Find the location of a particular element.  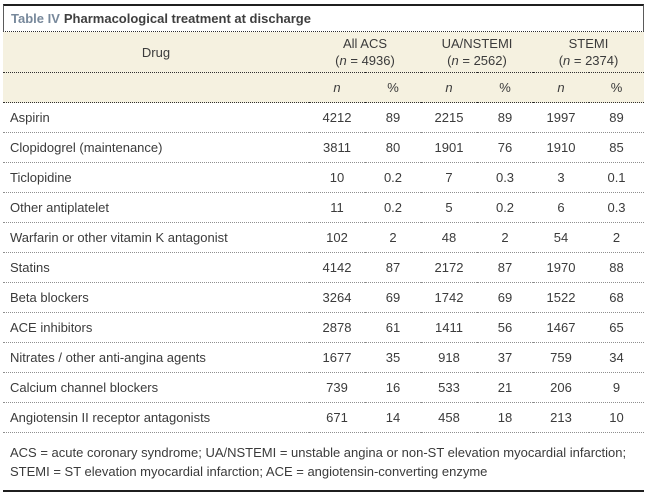

count-suffix: = 4936) is located at coordinates (370, 60).